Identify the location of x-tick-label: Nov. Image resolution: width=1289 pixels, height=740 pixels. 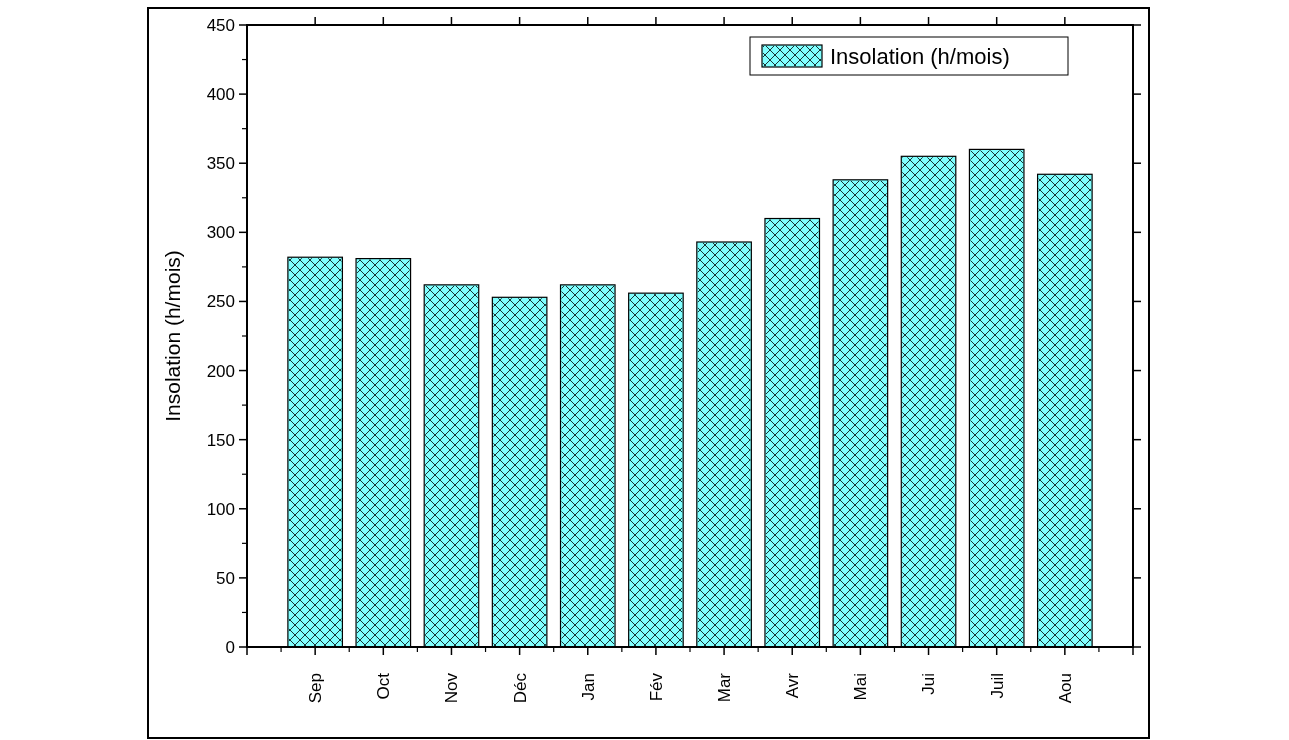
(452, 688).